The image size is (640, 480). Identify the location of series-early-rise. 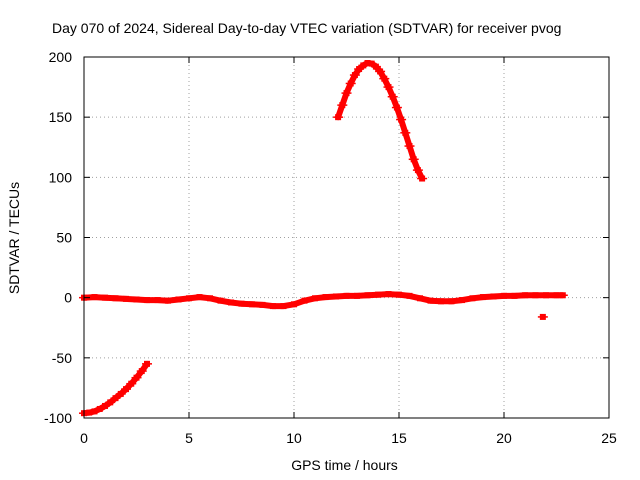
(115, 388).